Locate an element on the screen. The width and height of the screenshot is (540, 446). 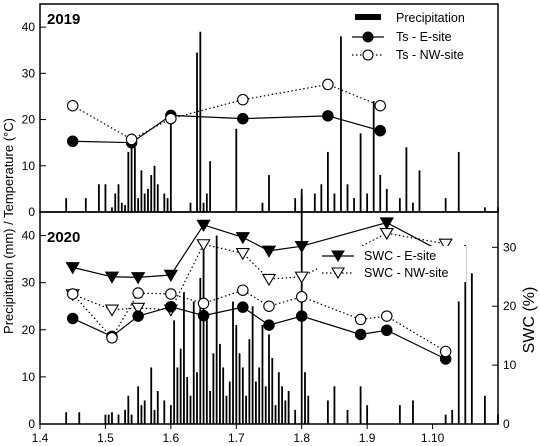
series-line-2019-ts-e-site is located at coordinates (226, 129).